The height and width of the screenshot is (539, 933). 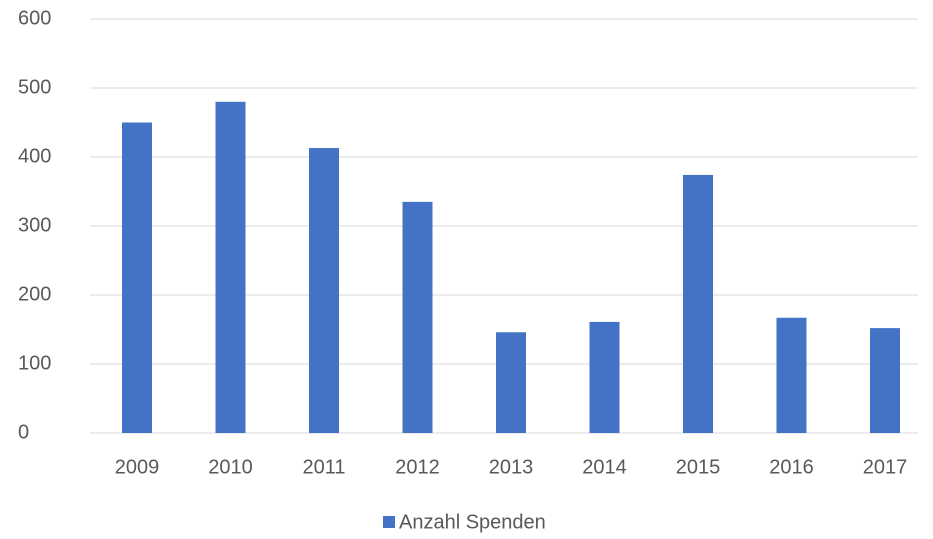 What do you see at coordinates (698, 467) in the screenshot?
I see `x-tick-label: 2015` at bounding box center [698, 467].